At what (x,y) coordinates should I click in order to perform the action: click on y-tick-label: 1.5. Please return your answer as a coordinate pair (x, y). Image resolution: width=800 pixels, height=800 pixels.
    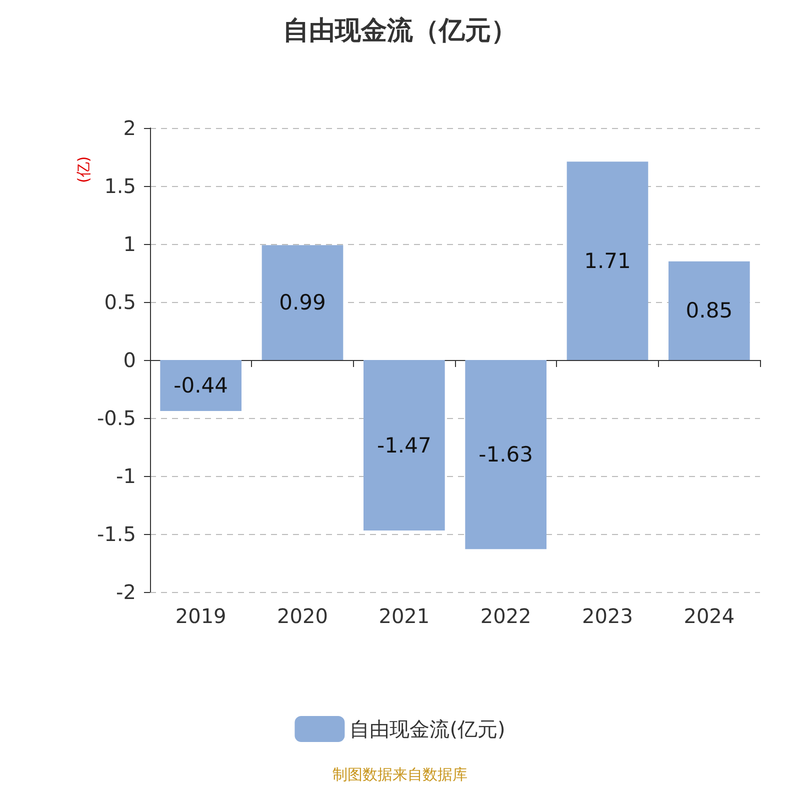
    Looking at the image, I should click on (120, 186).